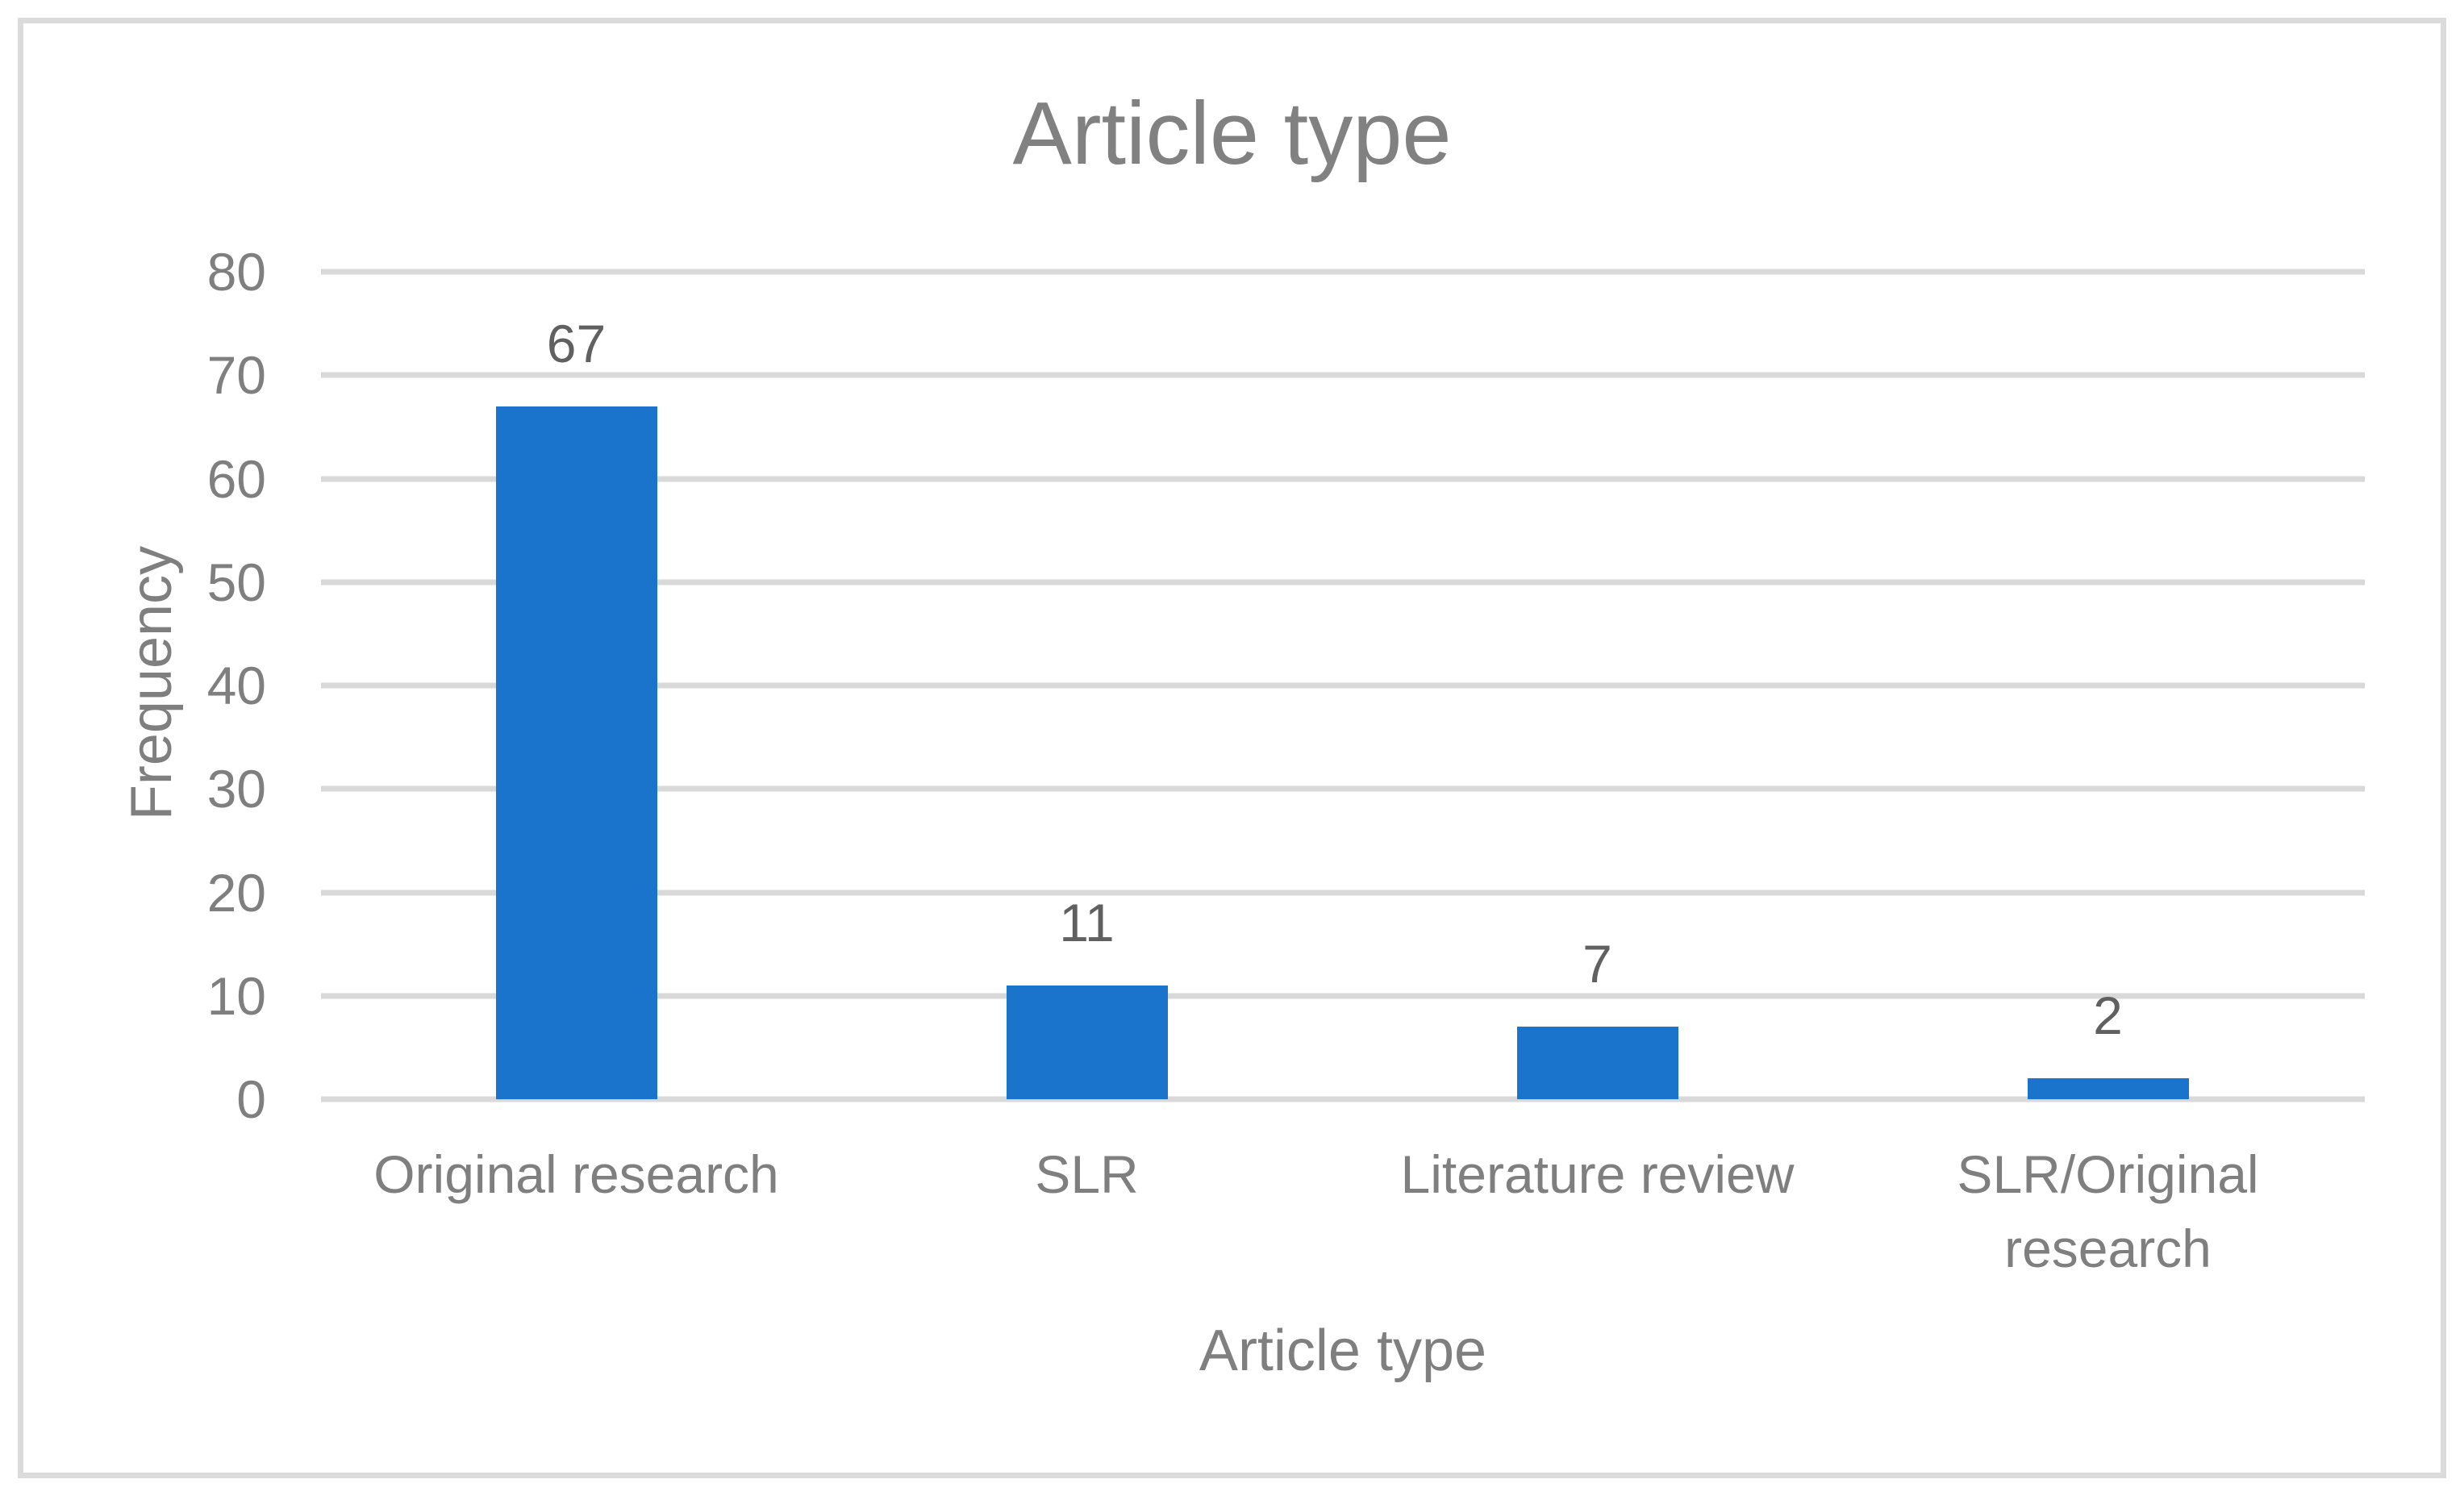 The width and height of the screenshot is (2464, 1496). What do you see at coordinates (1343, 1351) in the screenshot?
I see `x-axis-title: Article type` at bounding box center [1343, 1351].